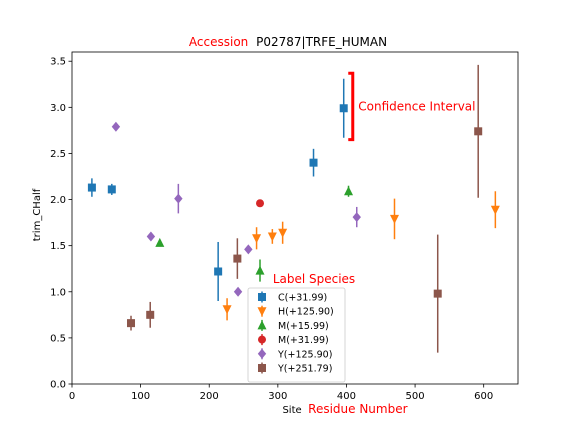  I want to click on confidence-interval-bracket, so click(351, 106).